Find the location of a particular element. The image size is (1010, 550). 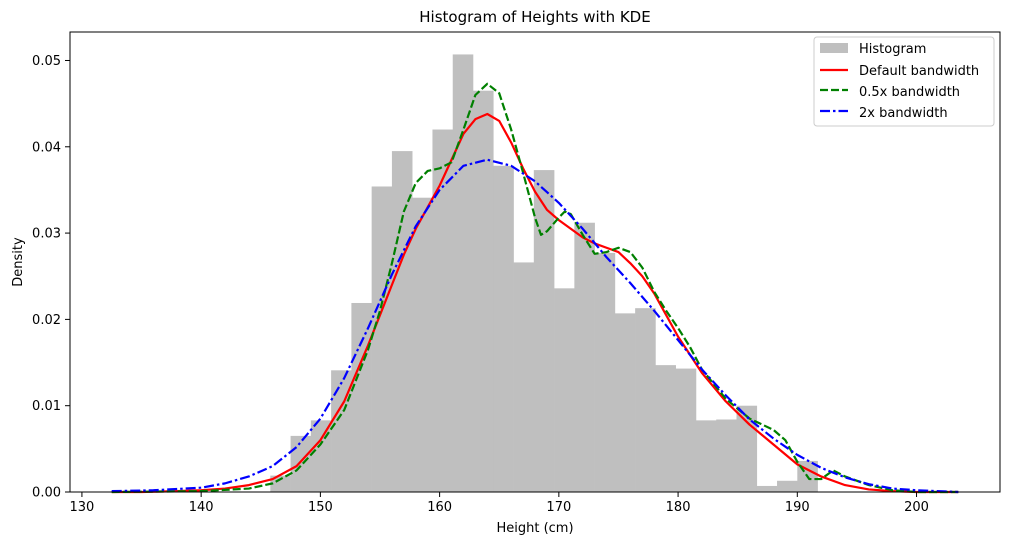

y-tick-label: 0.00 is located at coordinates (46, 493).